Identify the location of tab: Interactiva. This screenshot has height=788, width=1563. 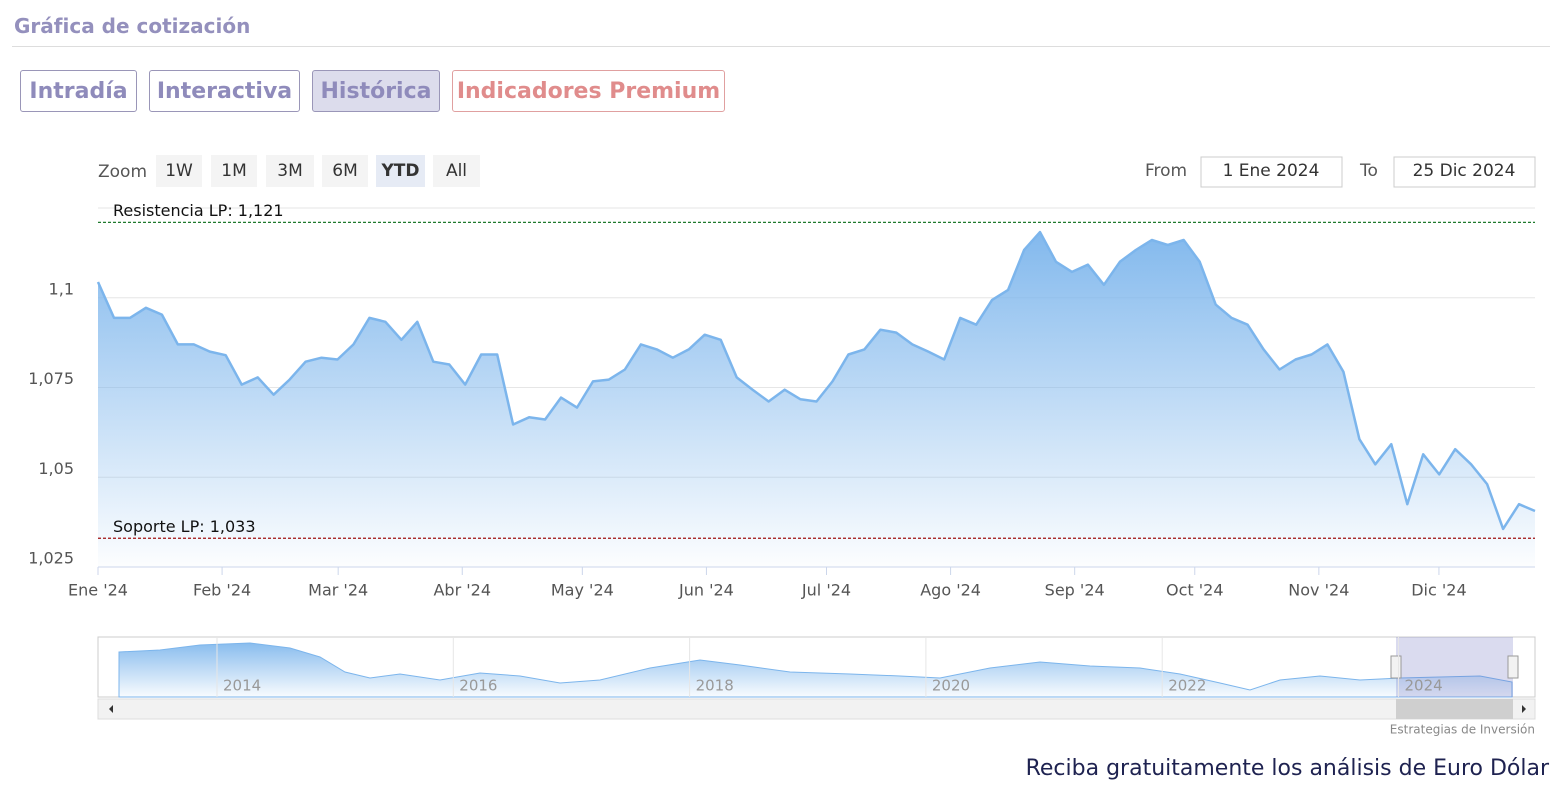
(224, 91).